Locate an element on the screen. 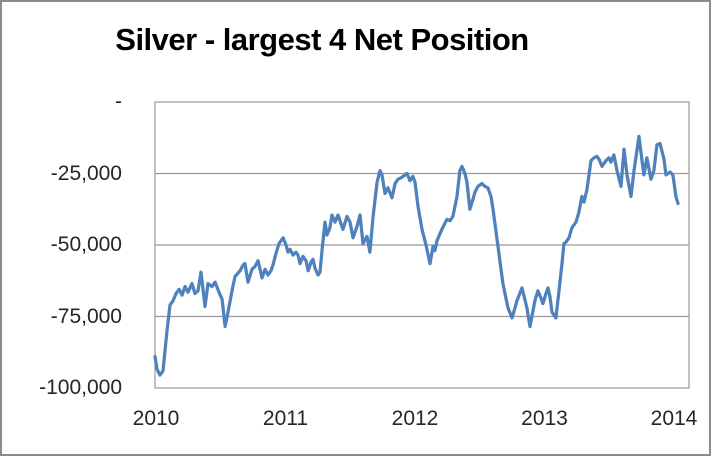  x-axis-tick-label: 2012 is located at coordinates (415, 418).